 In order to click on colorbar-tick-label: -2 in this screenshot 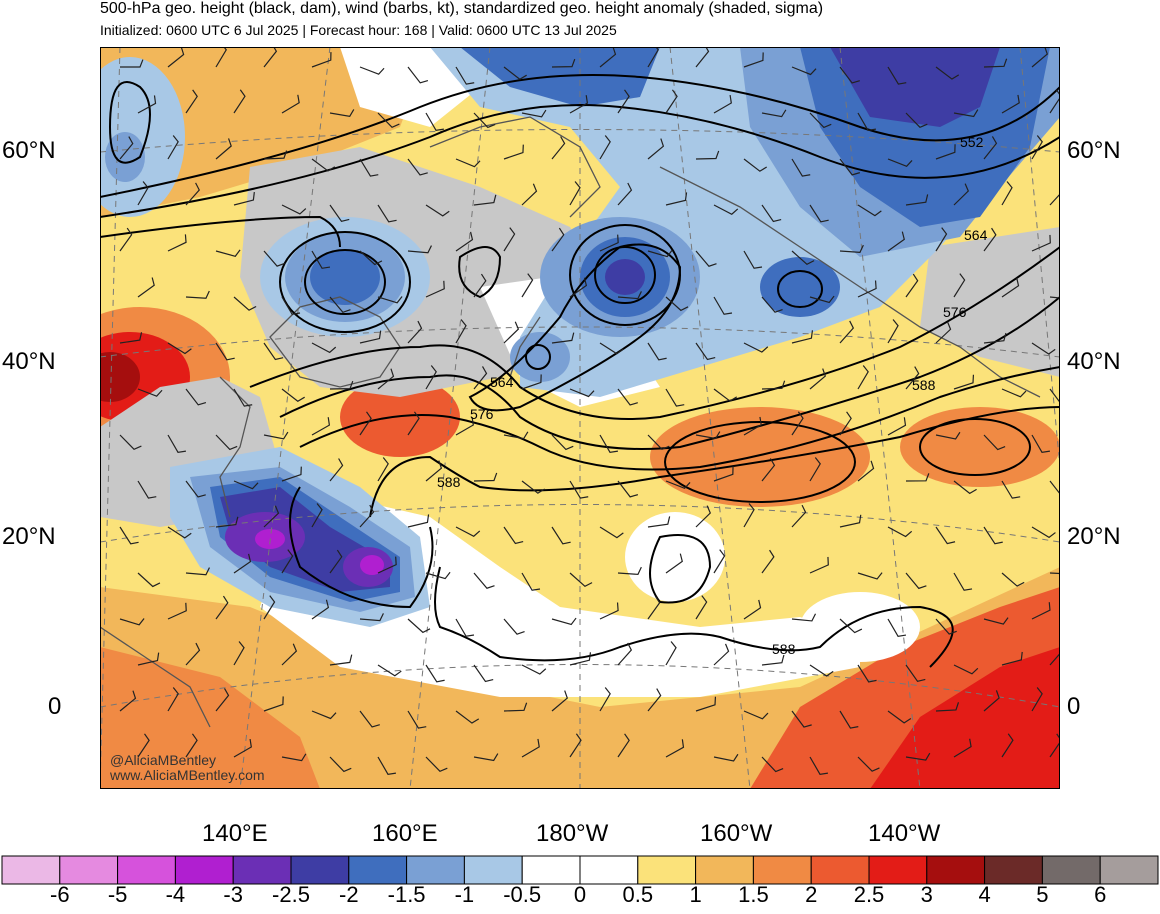, I will do `click(349, 894)`.